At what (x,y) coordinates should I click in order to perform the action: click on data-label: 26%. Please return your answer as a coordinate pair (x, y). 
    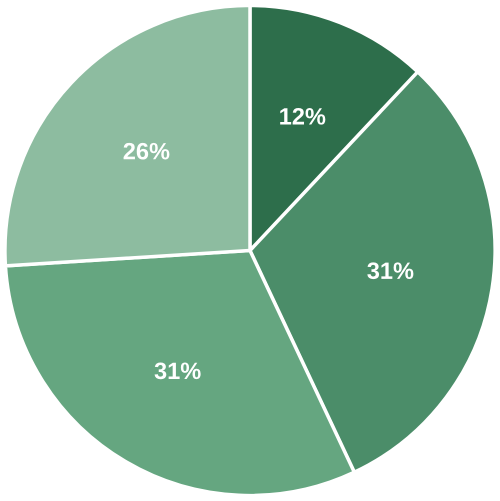
    Looking at the image, I should click on (147, 151).